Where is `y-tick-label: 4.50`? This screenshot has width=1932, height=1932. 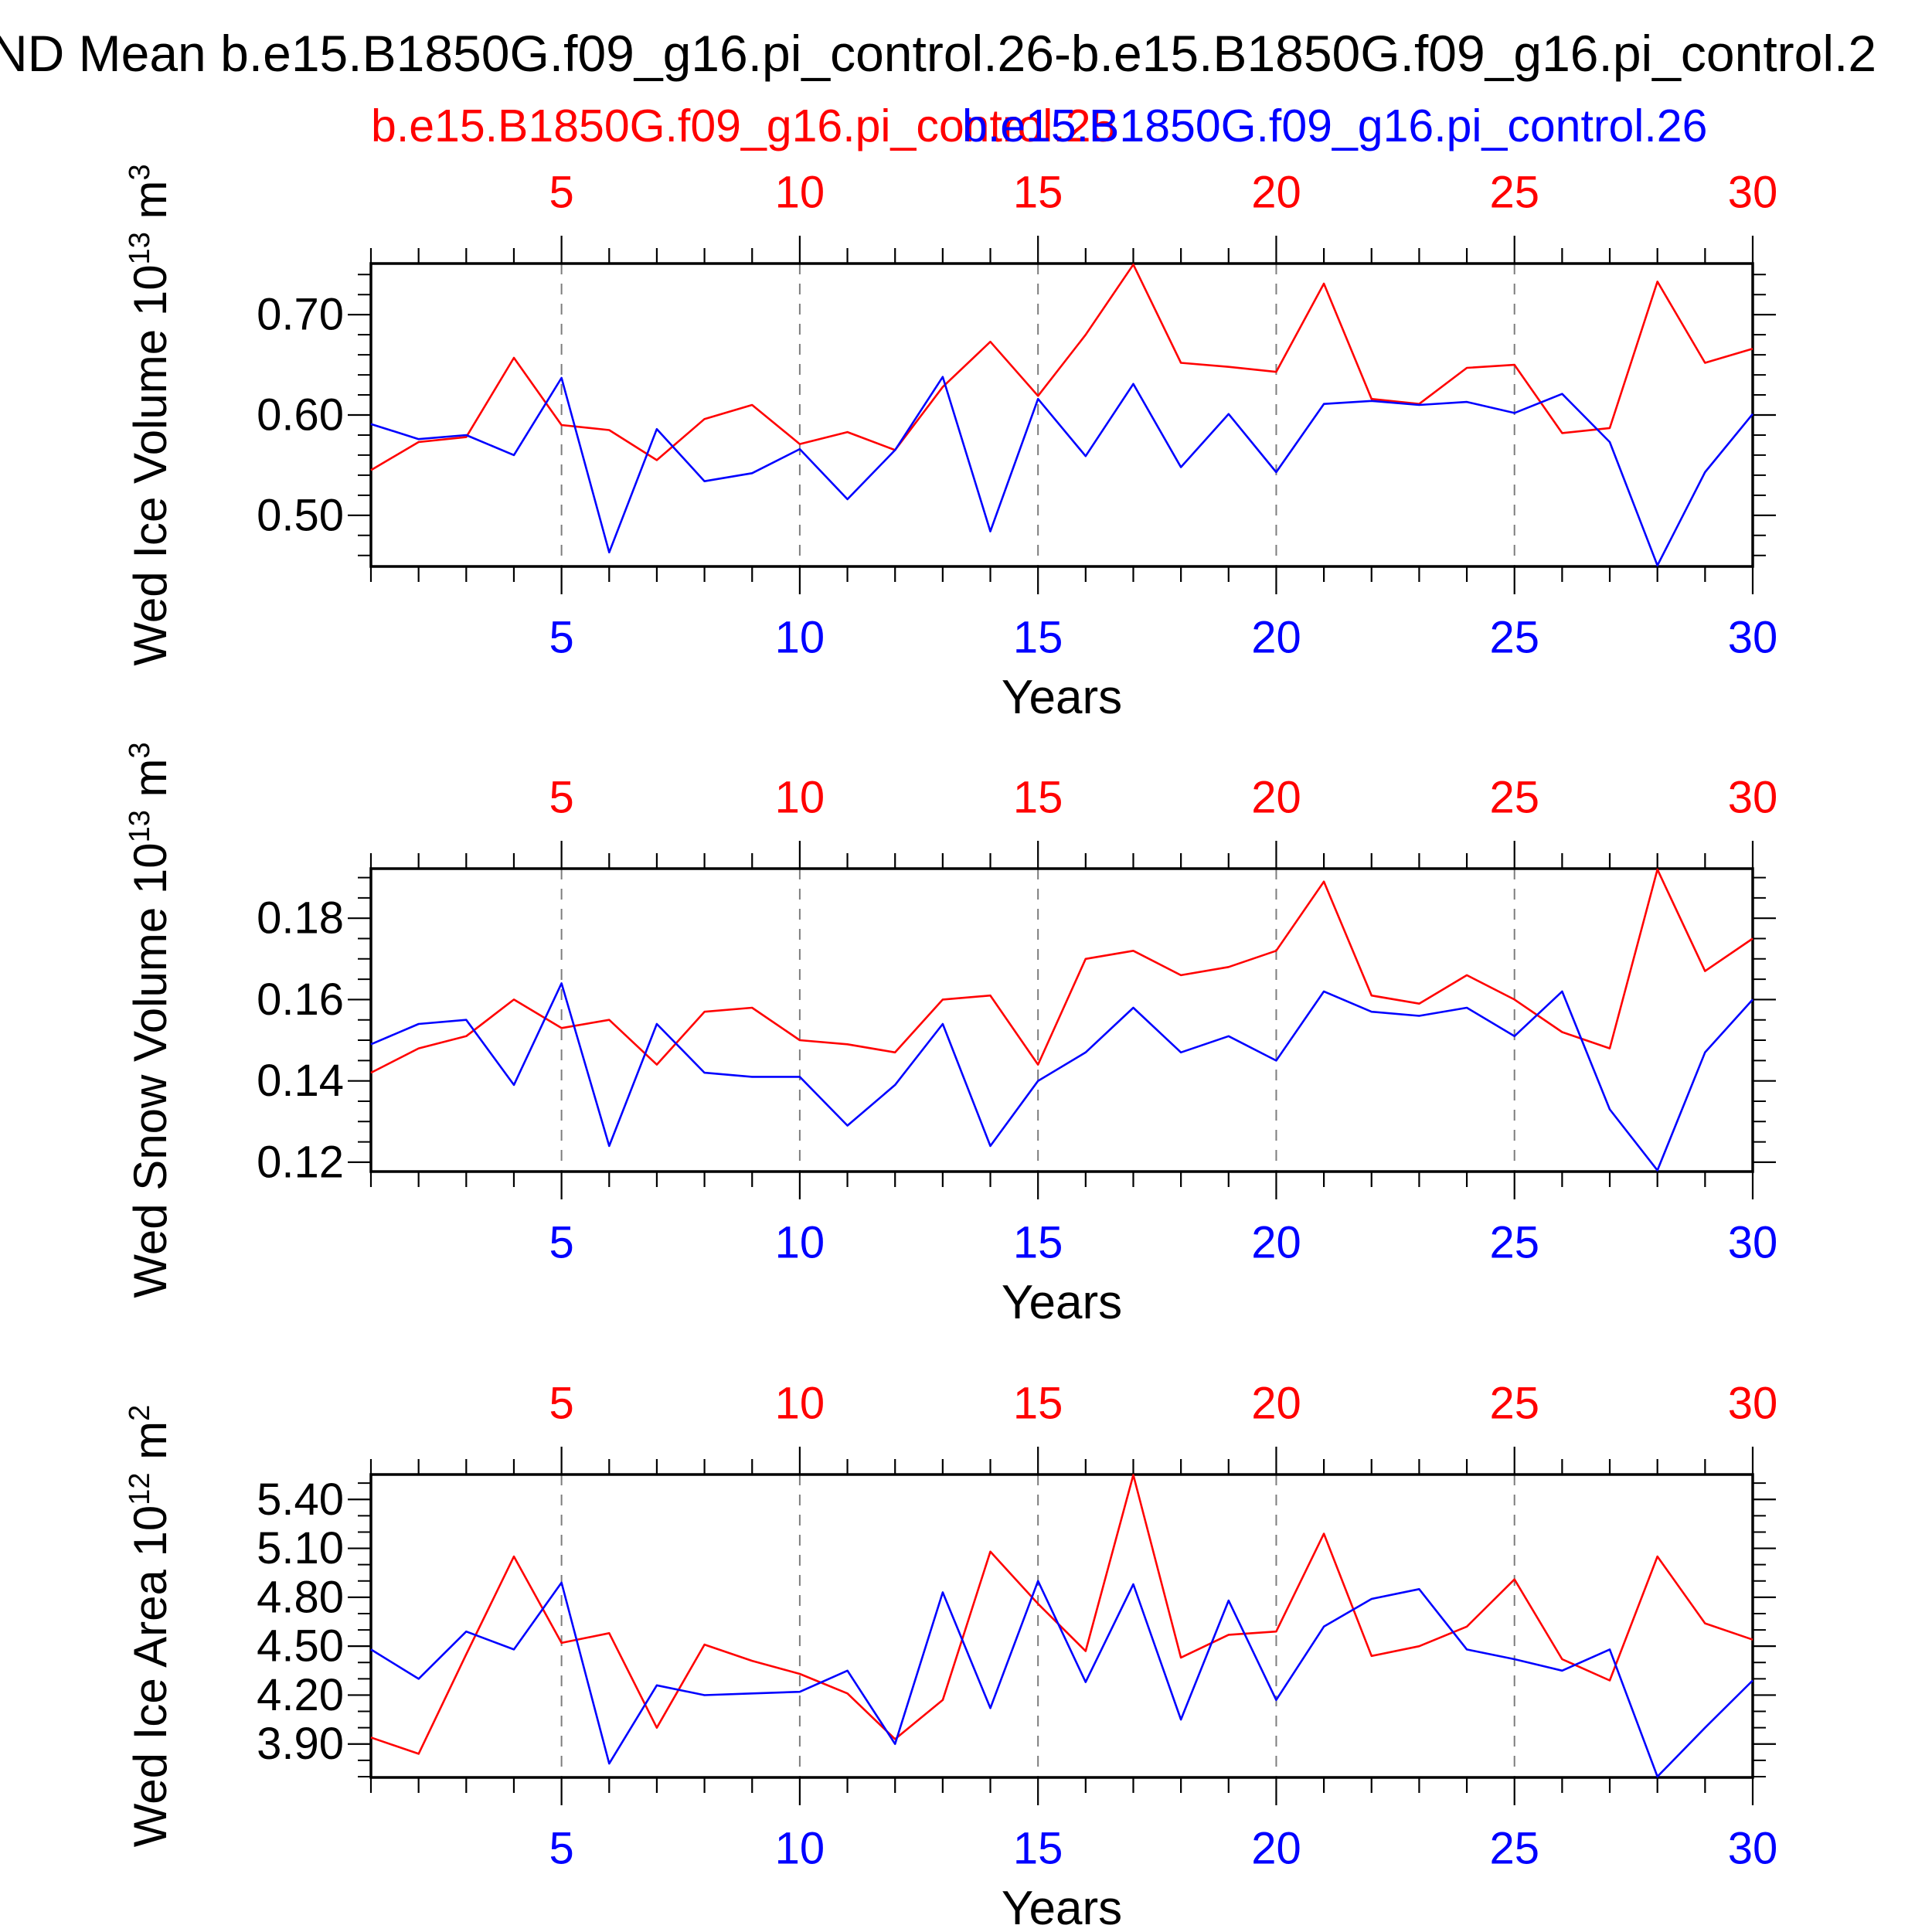
y-tick-label: 4.50 is located at coordinates (300, 1646).